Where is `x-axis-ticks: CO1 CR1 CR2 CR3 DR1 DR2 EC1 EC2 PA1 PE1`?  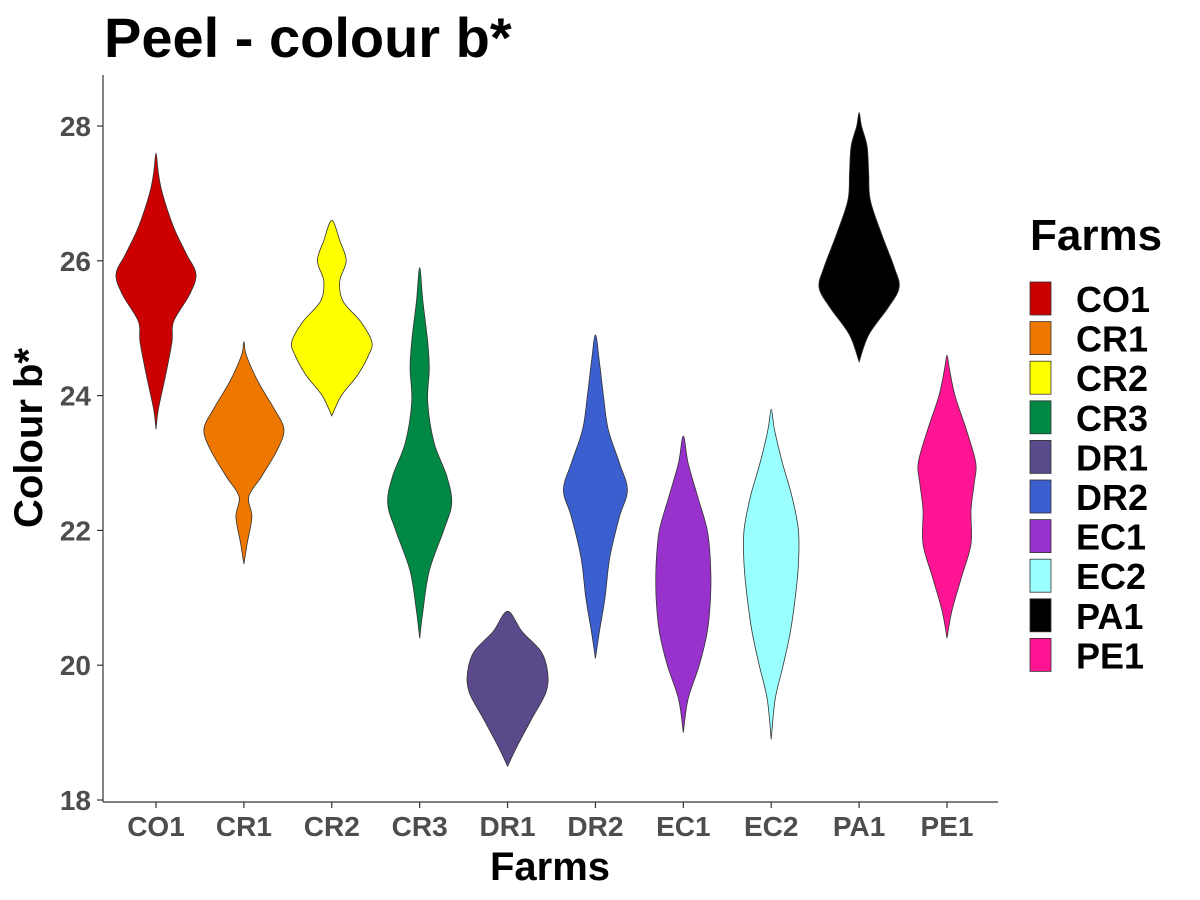
x-axis-ticks: CO1 CR1 CR2 CR3 DR1 DR2 EC1 EC2 PA1 PE1 is located at coordinates (550, 822).